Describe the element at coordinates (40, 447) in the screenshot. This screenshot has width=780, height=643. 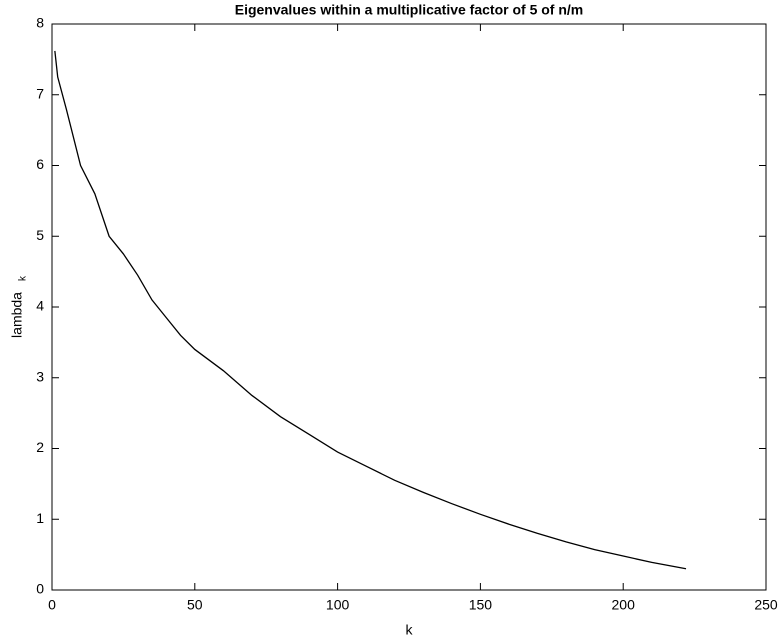
I see `y-tick-label: 2` at that location.